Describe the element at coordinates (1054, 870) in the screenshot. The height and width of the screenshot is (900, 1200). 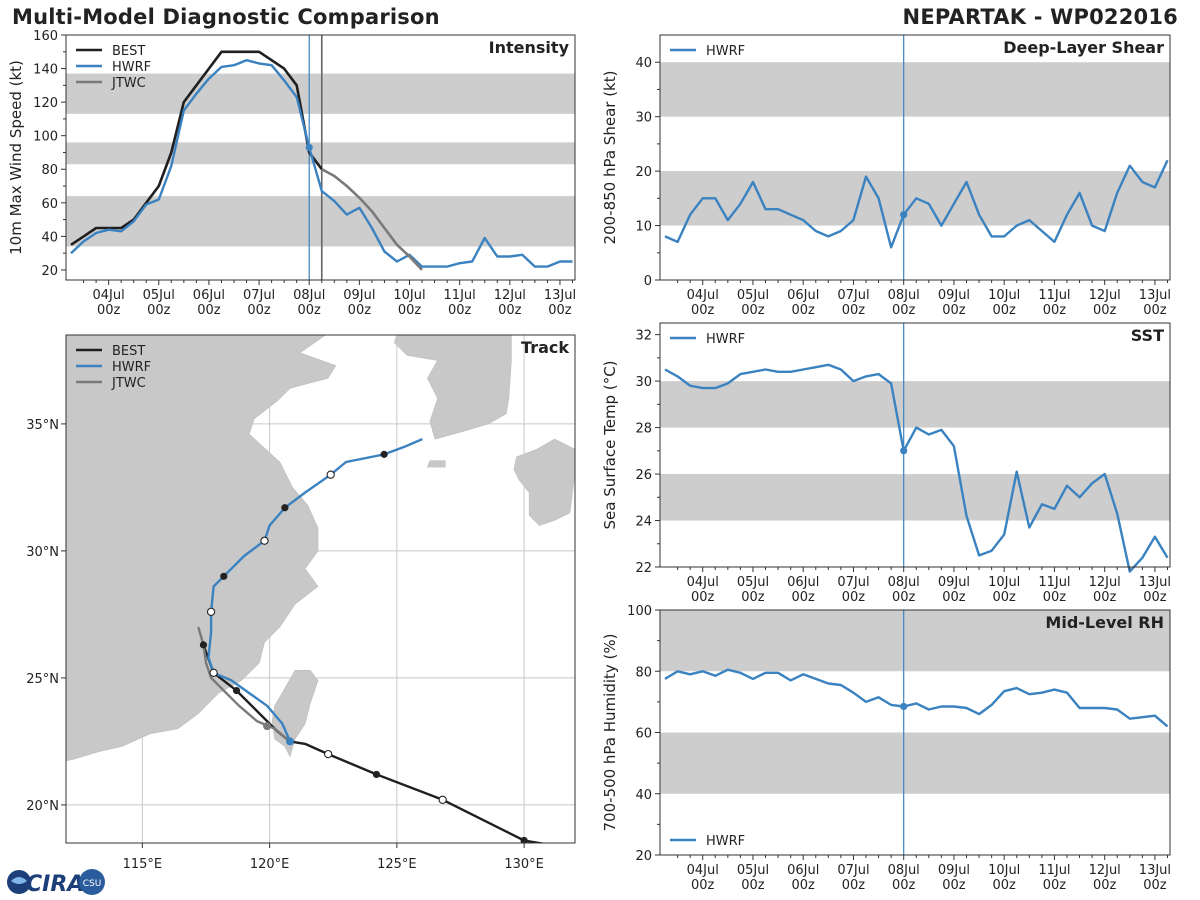
I see `x-tick-label-line: 11Jul` at that location.